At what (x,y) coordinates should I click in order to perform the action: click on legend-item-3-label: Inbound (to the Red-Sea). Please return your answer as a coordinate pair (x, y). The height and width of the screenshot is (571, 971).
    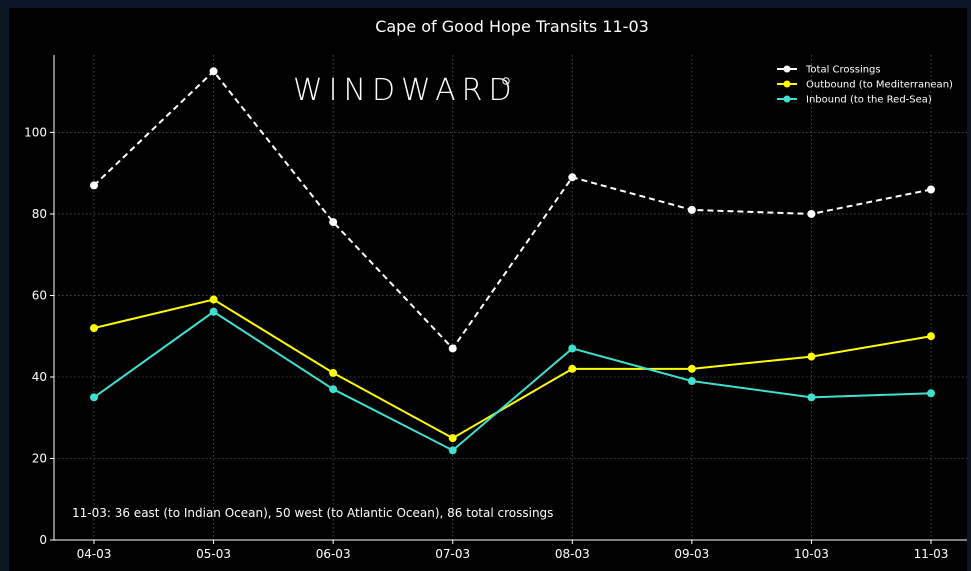
    Looking at the image, I should click on (869, 100).